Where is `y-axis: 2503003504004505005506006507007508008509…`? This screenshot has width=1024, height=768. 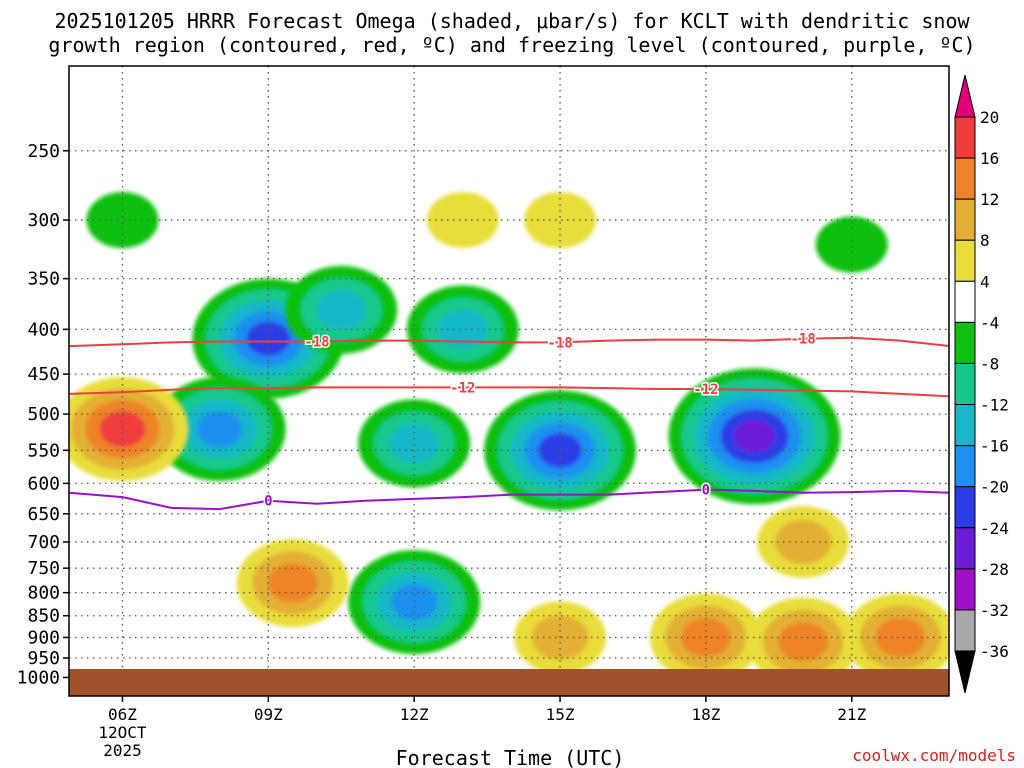 y-axis: 2503003504004505005506006507007508008509… is located at coordinates (43, 414).